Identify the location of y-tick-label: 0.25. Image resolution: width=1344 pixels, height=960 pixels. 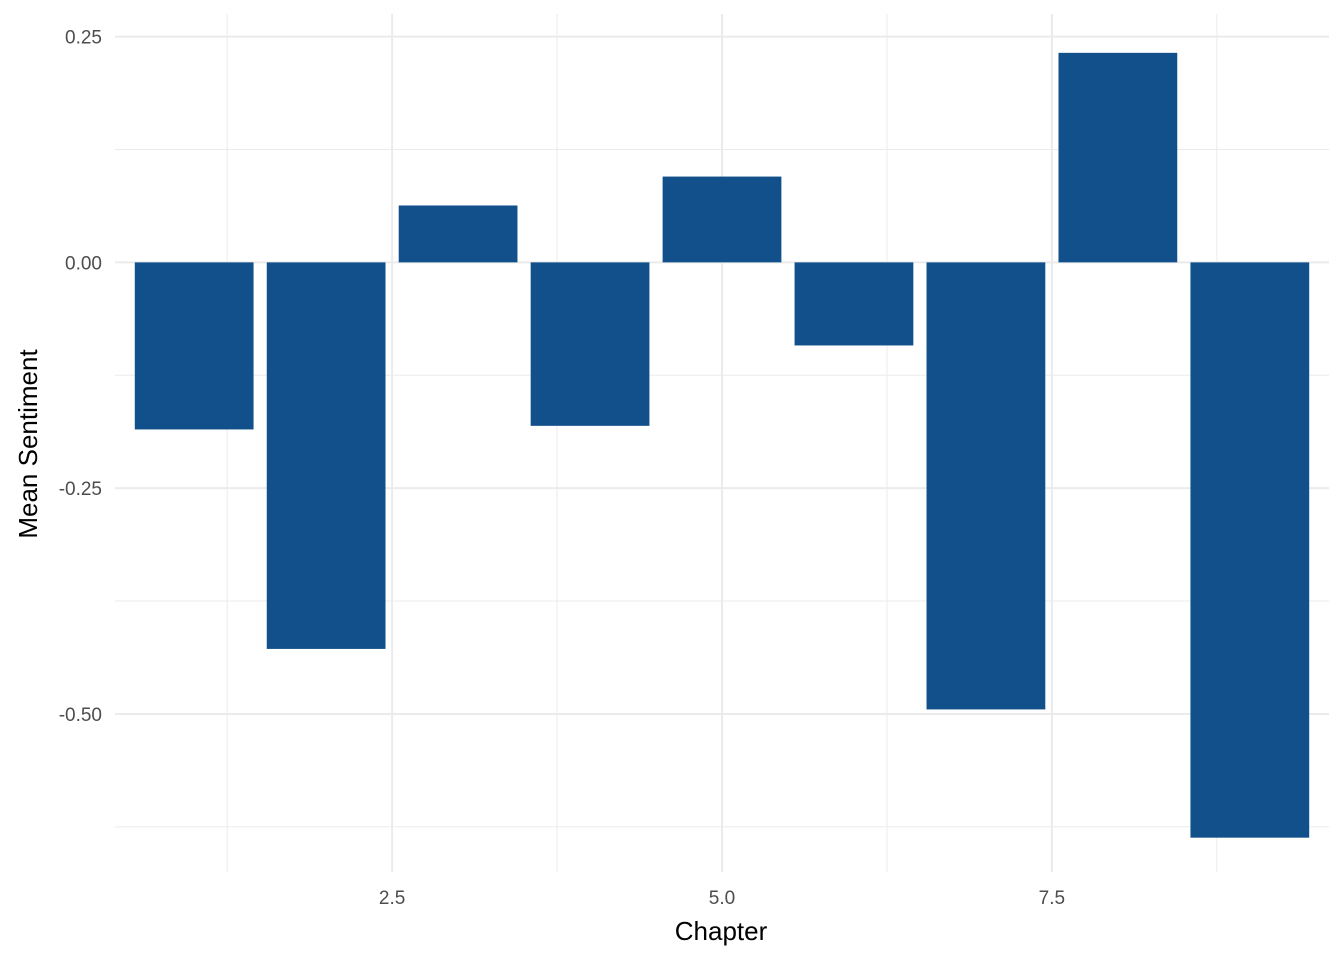
(83, 38).